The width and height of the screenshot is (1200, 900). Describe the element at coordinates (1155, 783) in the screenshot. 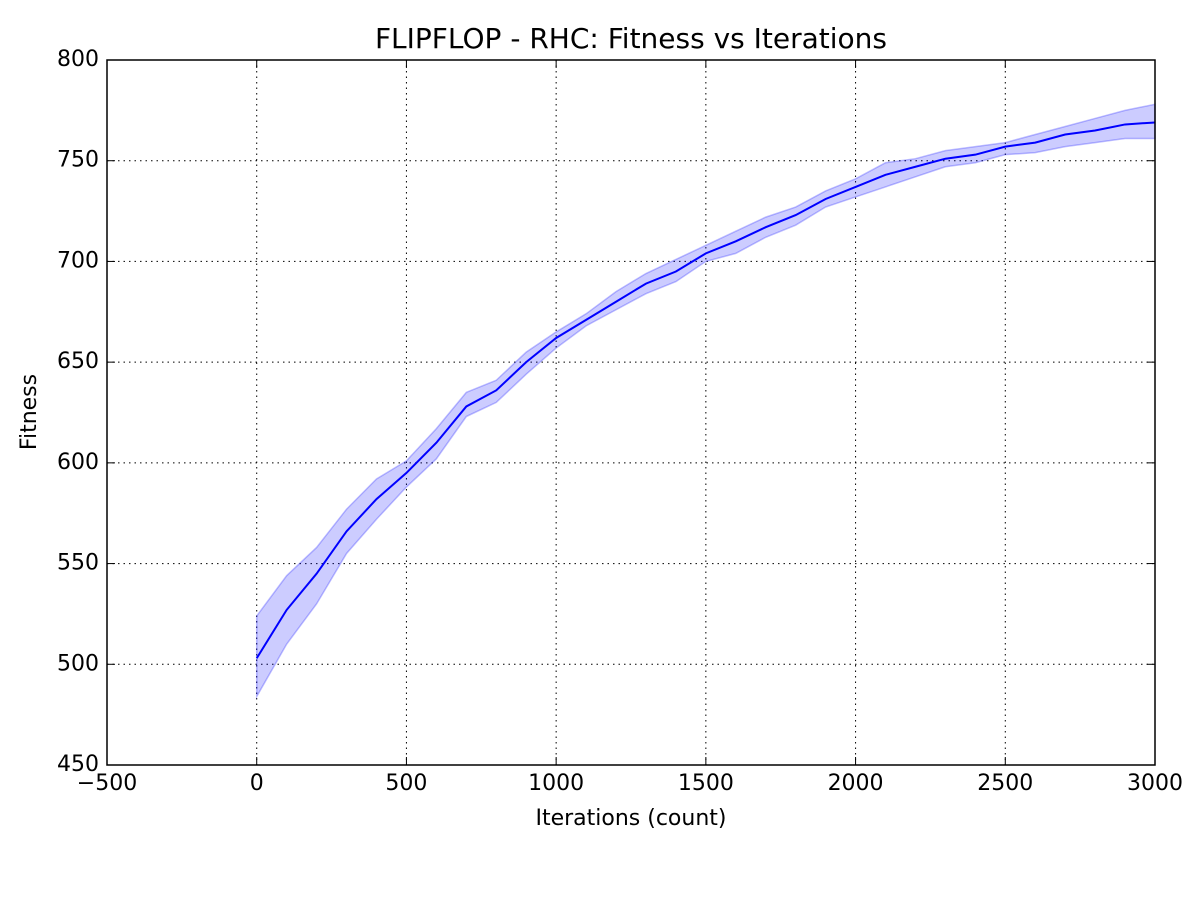

I see `x-tick-label: 3000` at that location.